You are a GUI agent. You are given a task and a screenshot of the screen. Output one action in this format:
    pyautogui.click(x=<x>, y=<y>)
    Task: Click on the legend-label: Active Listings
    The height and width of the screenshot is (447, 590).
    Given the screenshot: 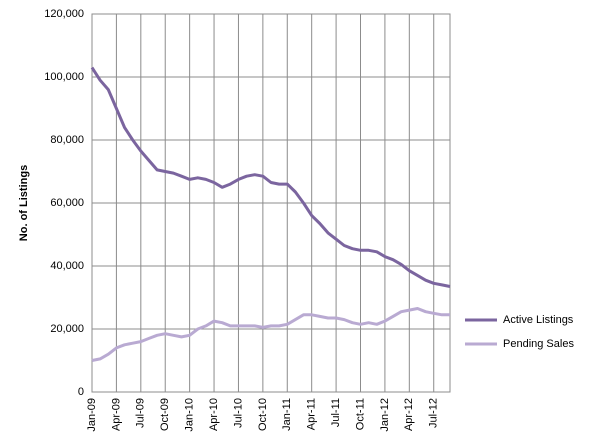 What is the action you would take?
    pyautogui.click(x=538, y=320)
    